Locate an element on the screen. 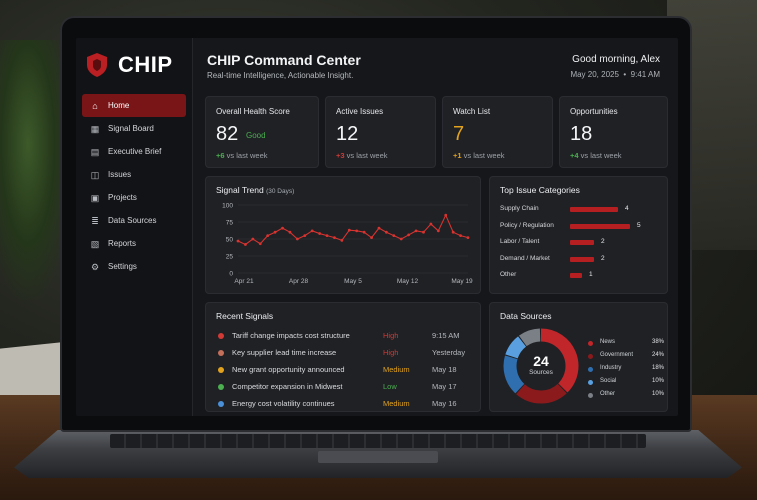 Image resolution: width=757 pixels, height=500 pixels. sidebar-item-label: Signal Board is located at coordinates (131, 128).